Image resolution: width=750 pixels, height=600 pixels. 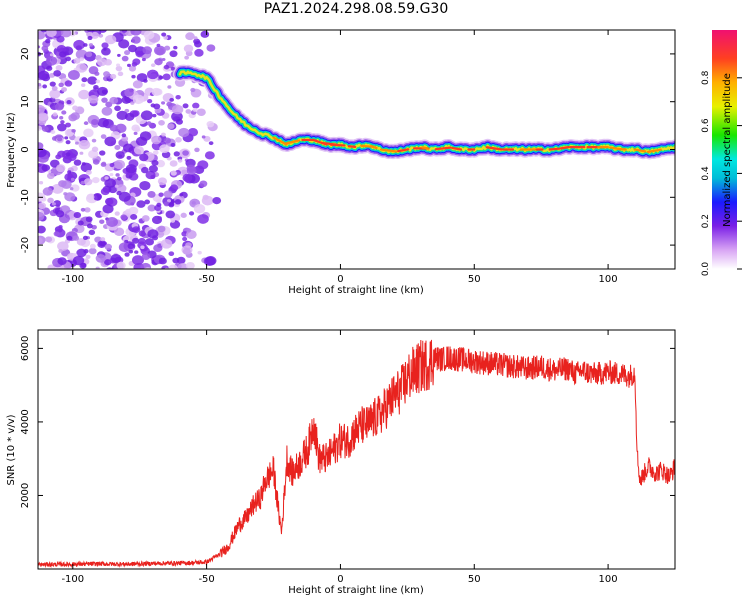 I want to click on x-tick-label: -50, so click(x=206, y=279).